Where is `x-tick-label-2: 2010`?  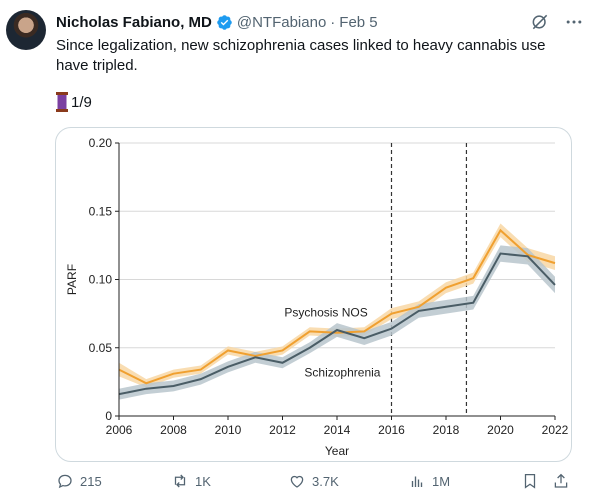 x-tick-label-2: 2010 is located at coordinates (228, 430).